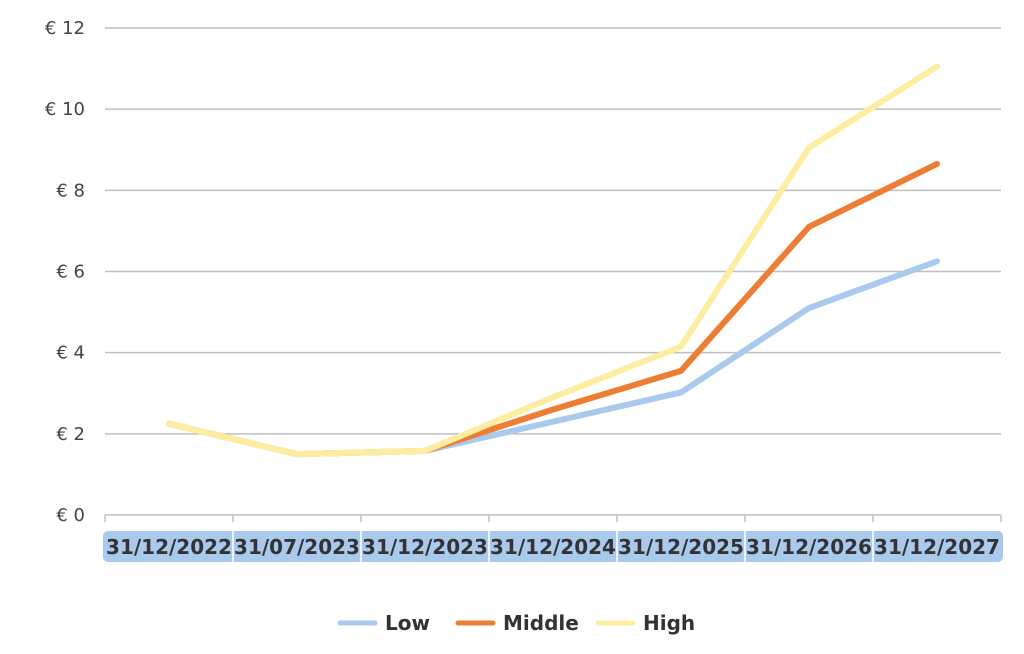  What do you see at coordinates (65, 109) in the screenshot?
I see `y-tick-label: € 10` at bounding box center [65, 109].